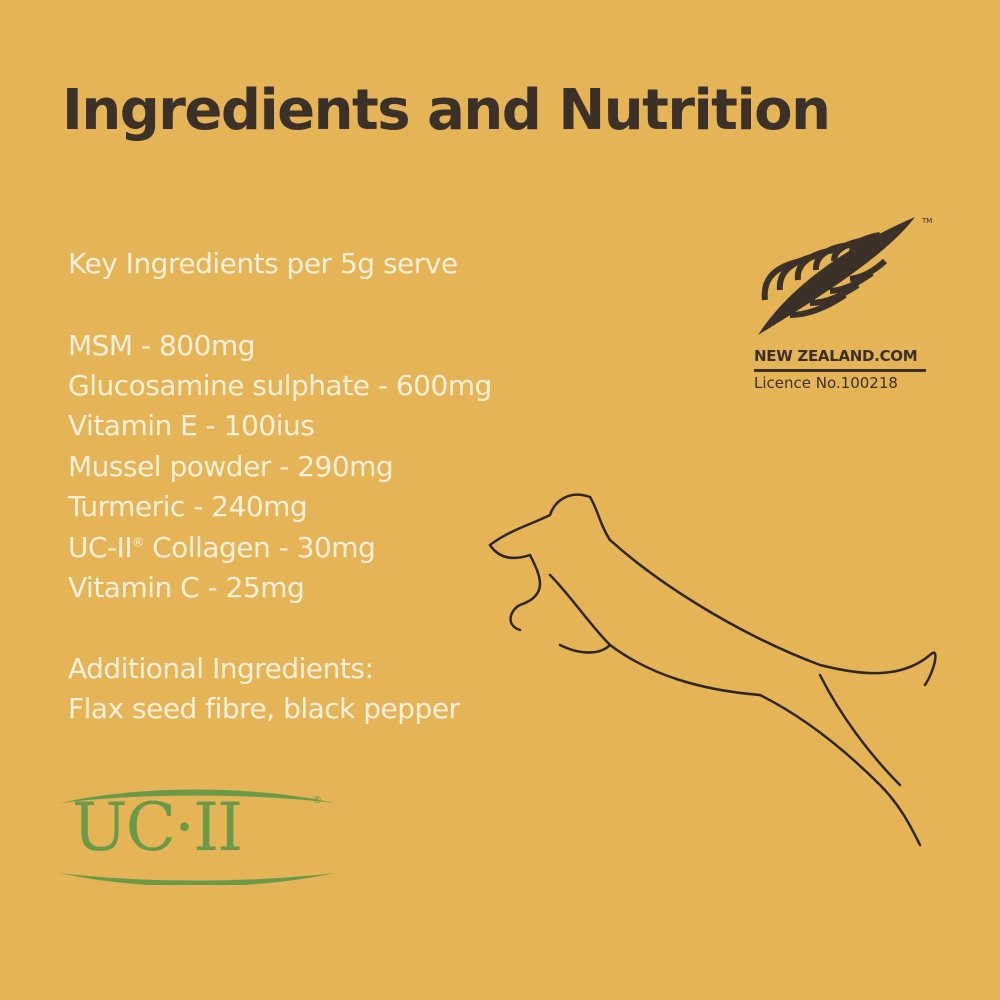 This screenshot has height=1000, width=1000. Describe the element at coordinates (263, 263) in the screenshot. I see `key-ingredients-heading: Key Ingredients per 5g serve` at that location.